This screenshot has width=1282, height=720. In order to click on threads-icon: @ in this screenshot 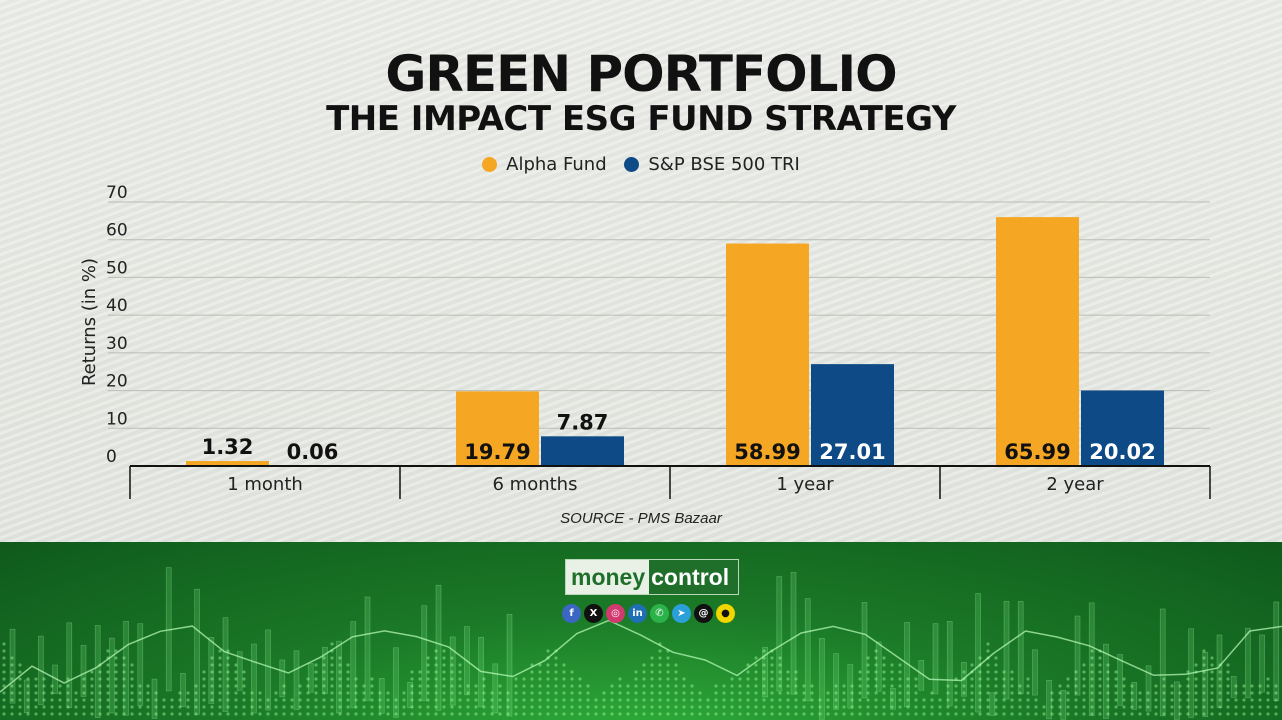, I will do `click(703, 613)`.